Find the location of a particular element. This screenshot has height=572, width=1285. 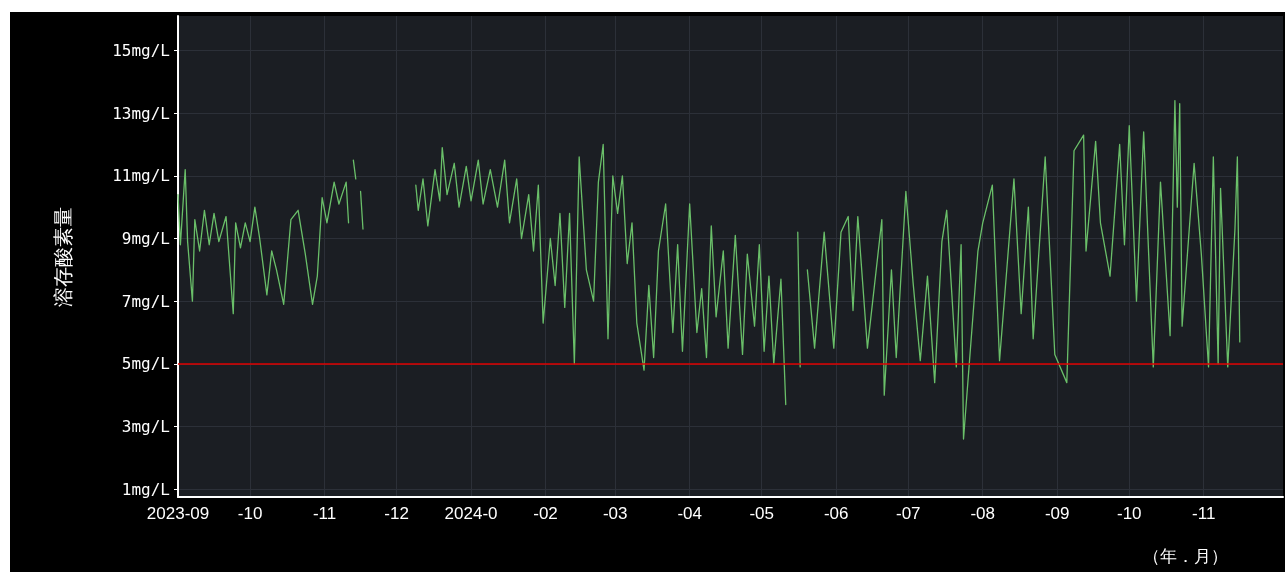

x-tick-label: 2024-0 is located at coordinates (471, 513).